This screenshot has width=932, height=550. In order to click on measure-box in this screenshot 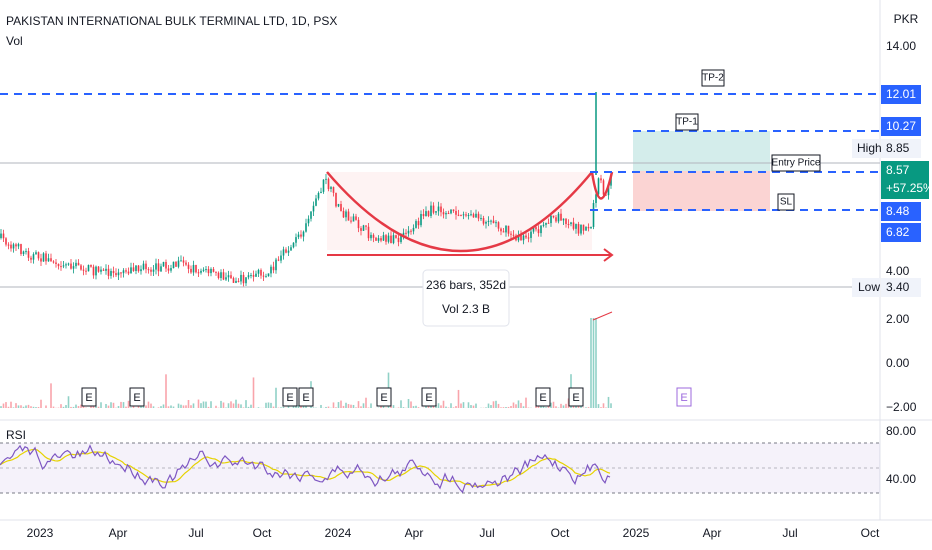, I will do `click(466, 298)`.